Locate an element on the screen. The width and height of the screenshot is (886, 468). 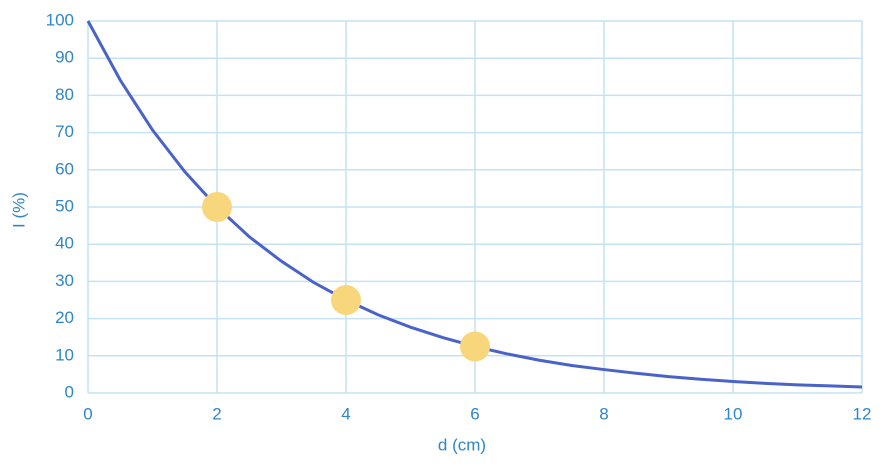
x-tick-label: 8 is located at coordinates (603, 413).